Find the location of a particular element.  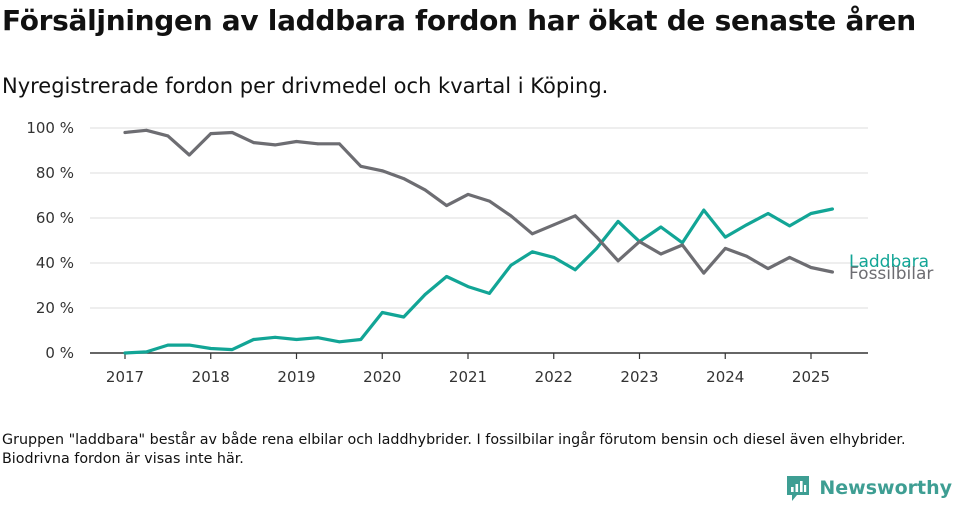

x-tick-label: 2018 is located at coordinates (211, 377).